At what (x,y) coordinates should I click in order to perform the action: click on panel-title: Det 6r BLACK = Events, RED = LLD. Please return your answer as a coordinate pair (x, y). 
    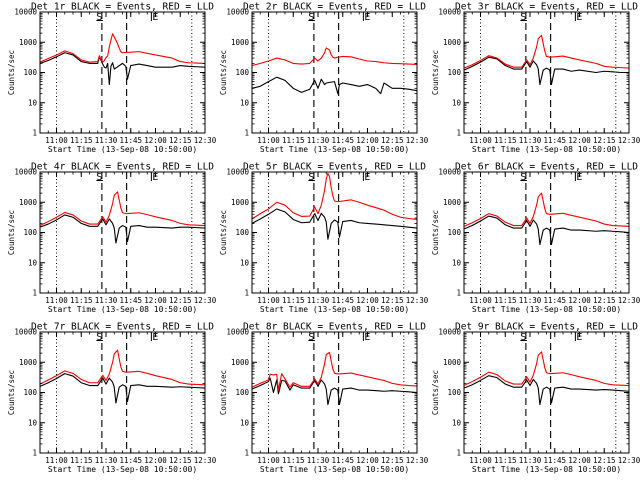
    Looking at the image, I should click on (546, 167).